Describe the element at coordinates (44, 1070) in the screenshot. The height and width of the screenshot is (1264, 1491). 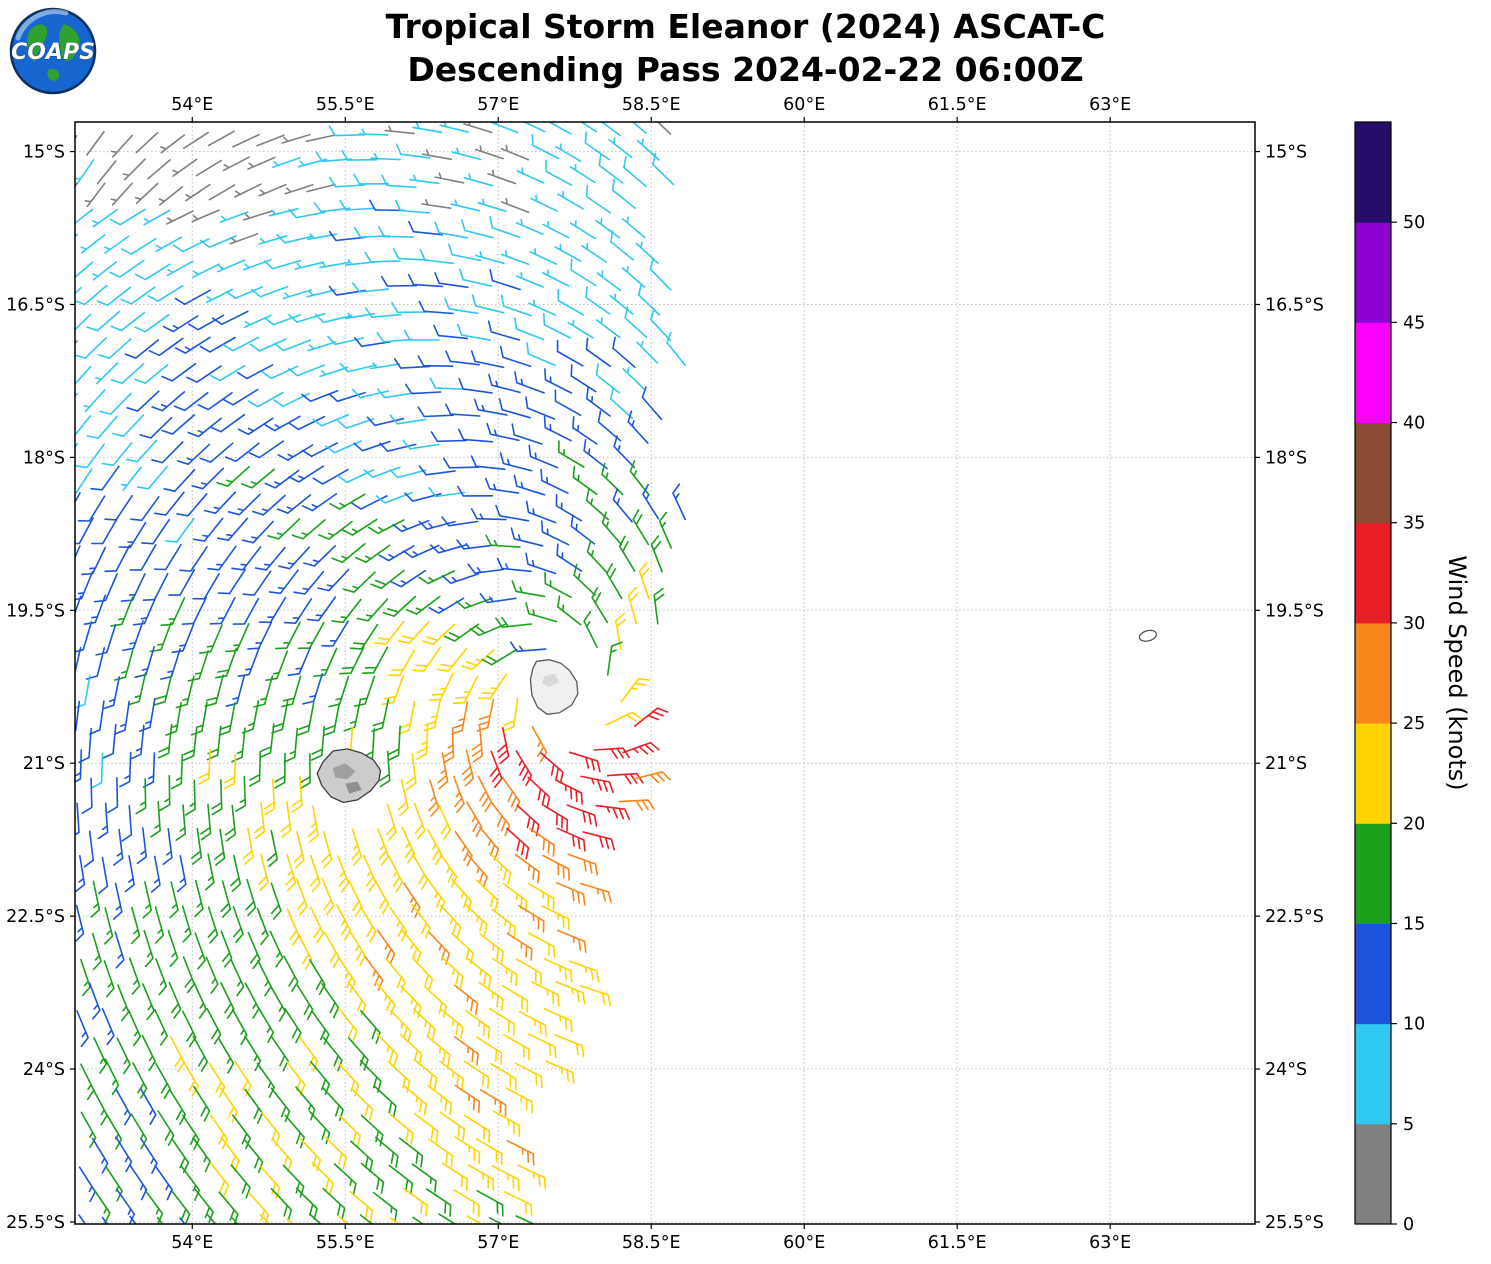
I see `lat-tick-label-left: 24°S` at that location.